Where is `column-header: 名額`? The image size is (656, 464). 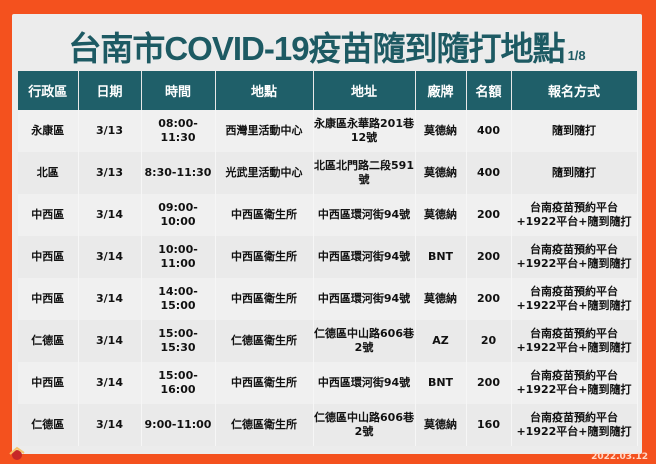
column-header: 名額 is located at coordinates (489, 90).